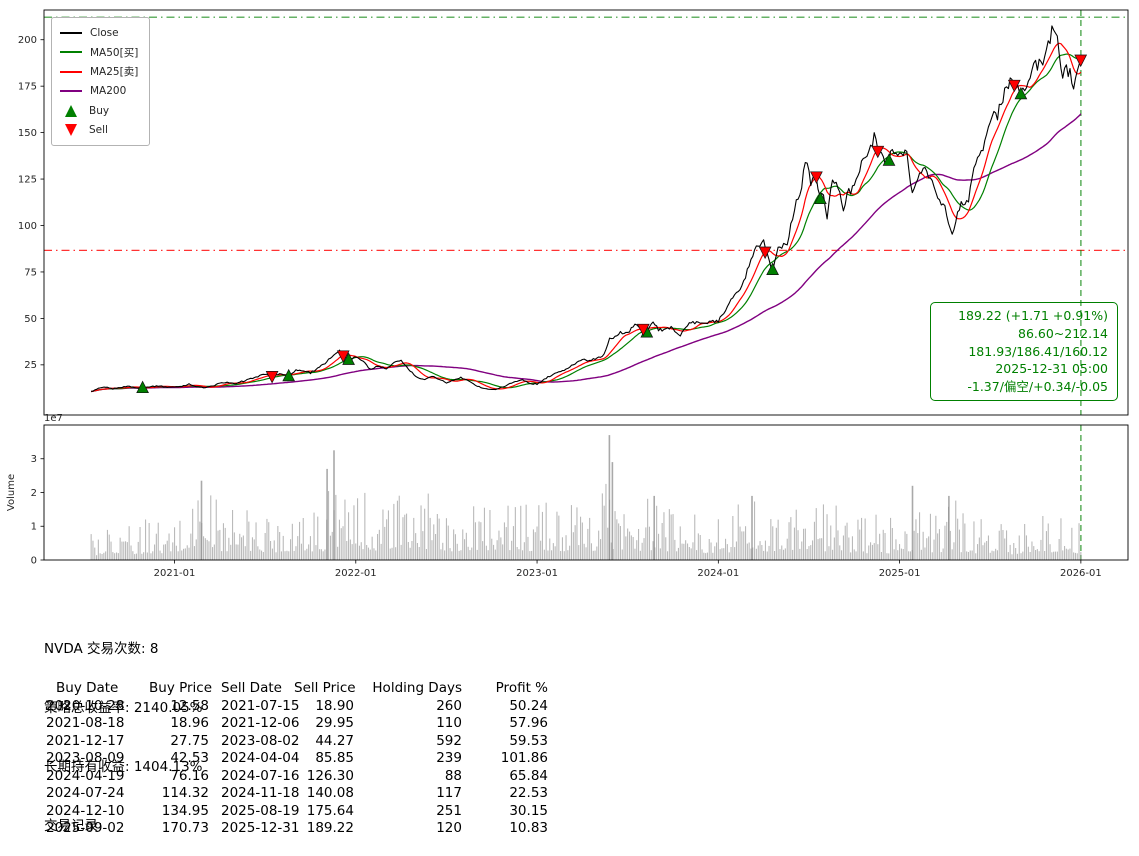 This screenshot has height=856, width=1139. Describe the element at coordinates (71, 32) in the screenshot. I see `close-line-swatch` at that location.